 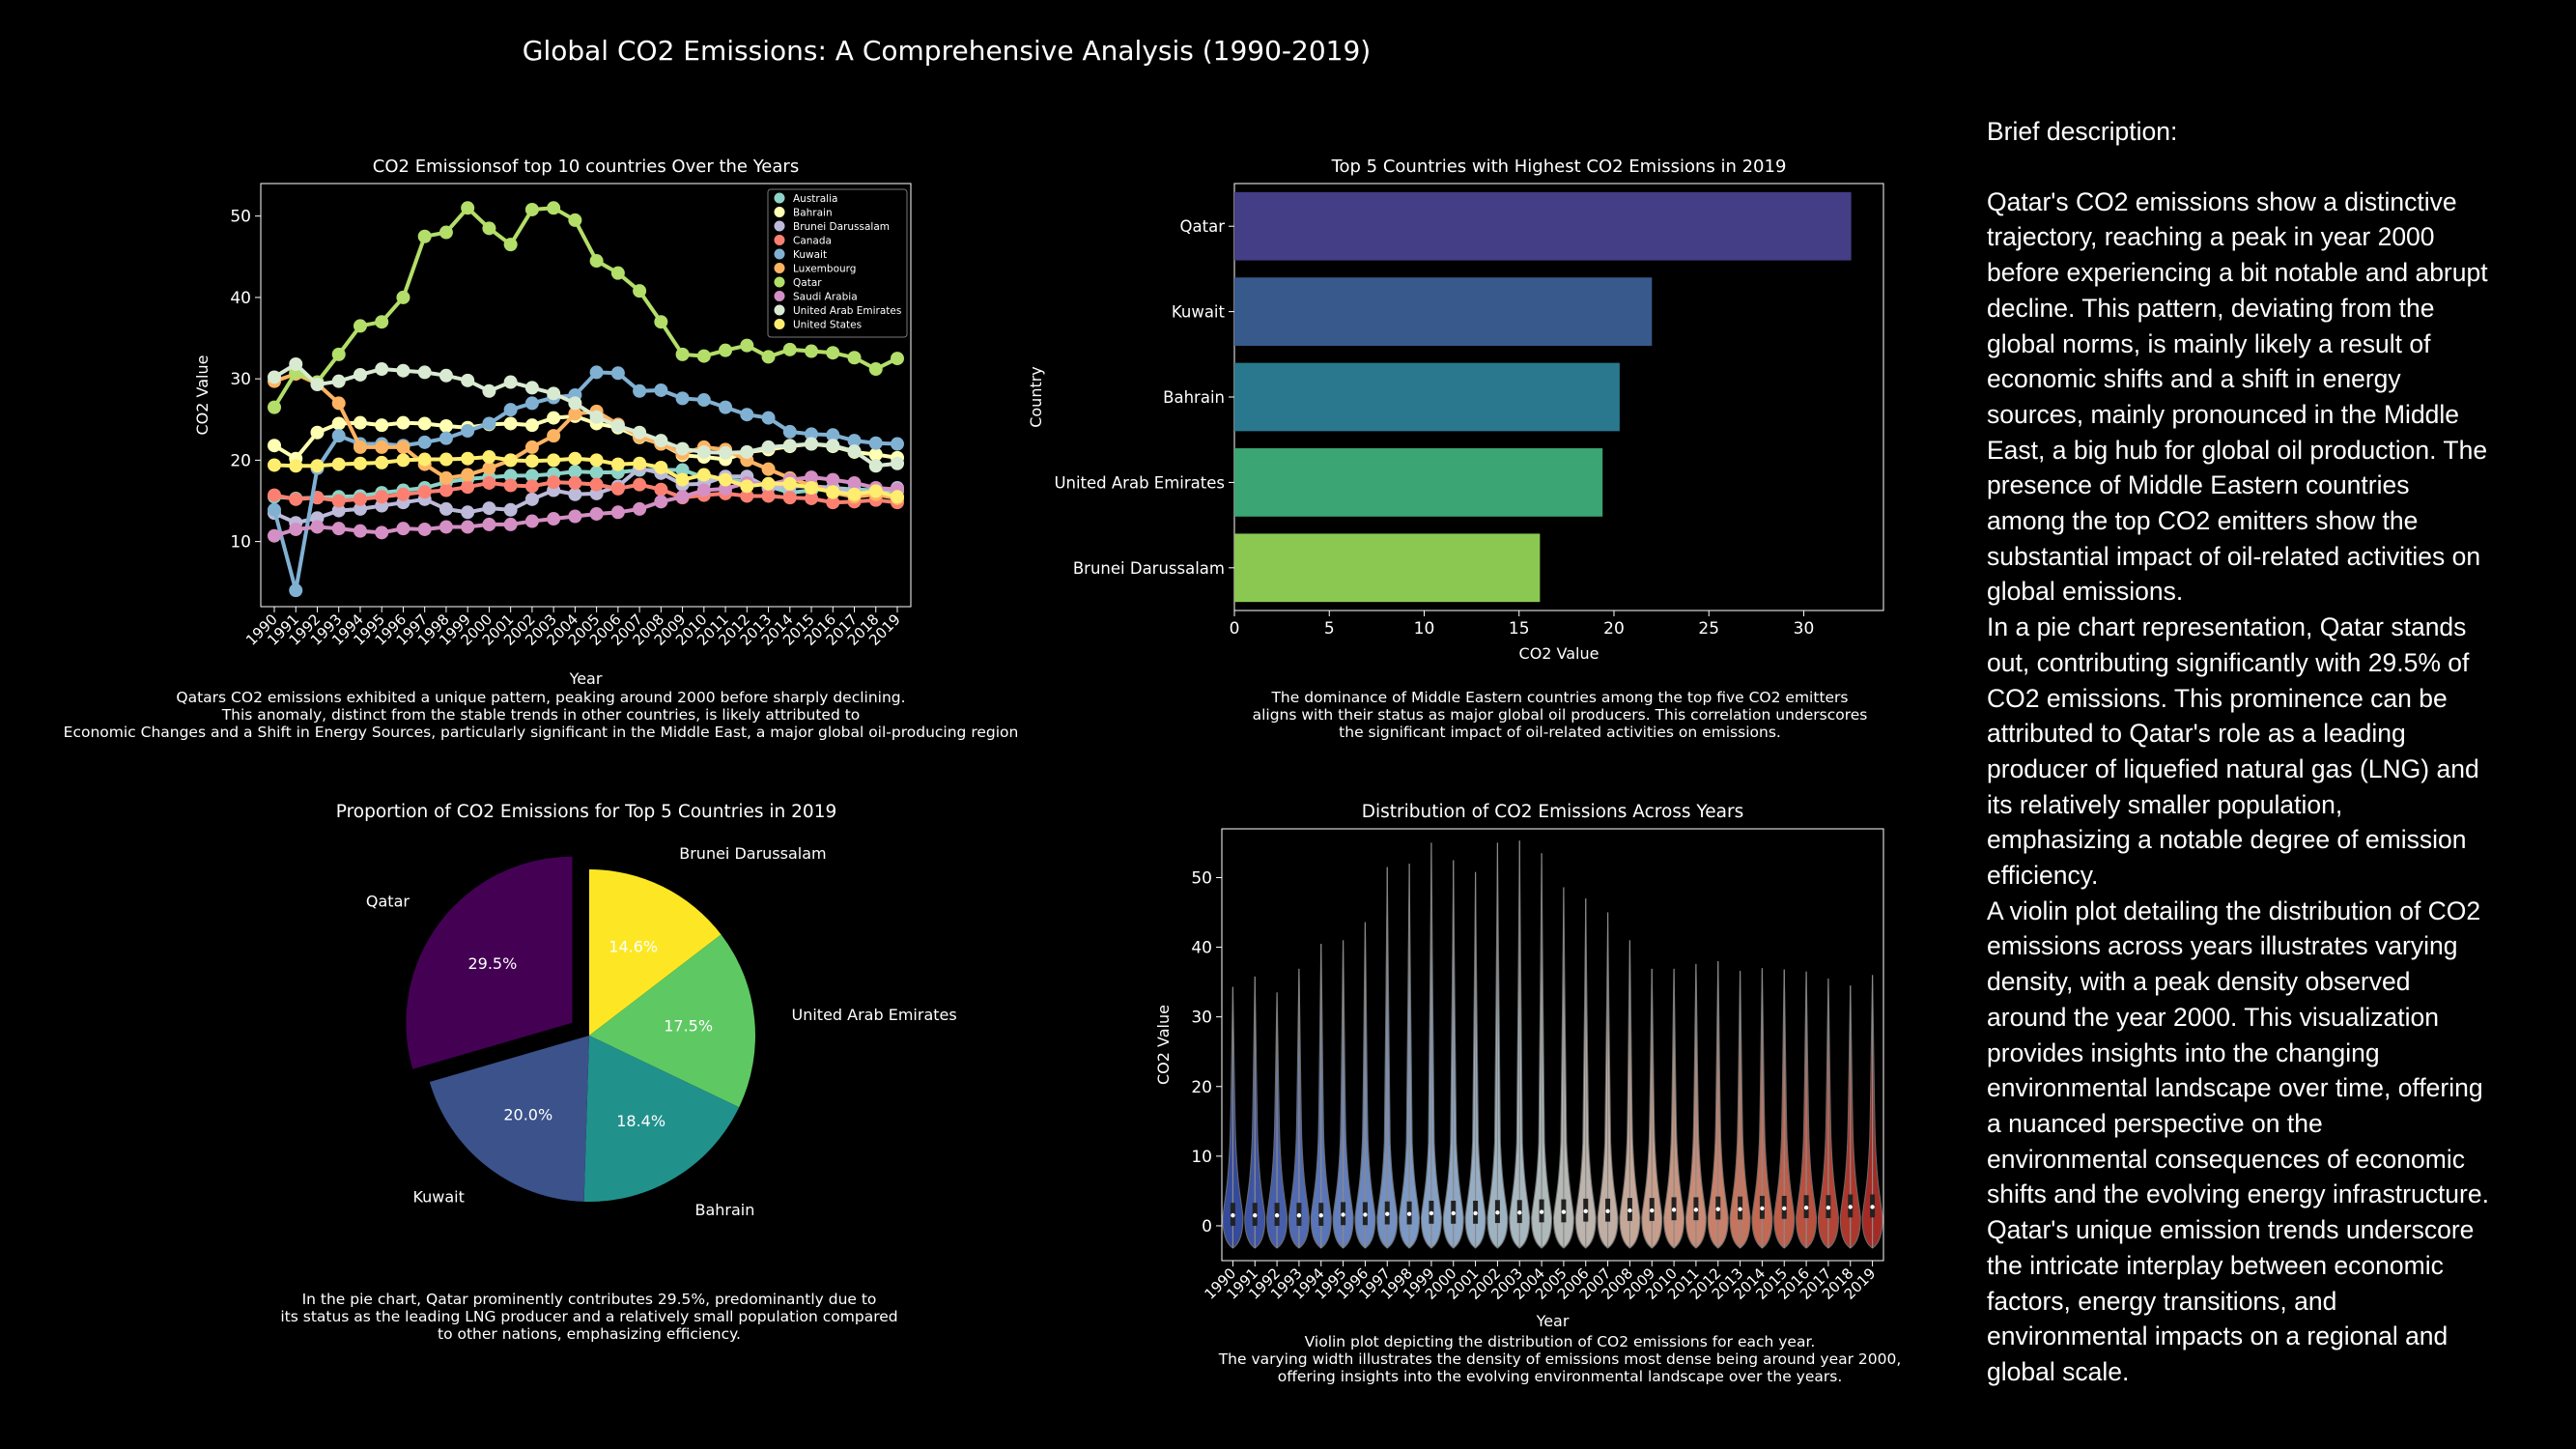 What do you see at coordinates (1201, 878) in the screenshot?
I see `y-tick-label: 50` at bounding box center [1201, 878].